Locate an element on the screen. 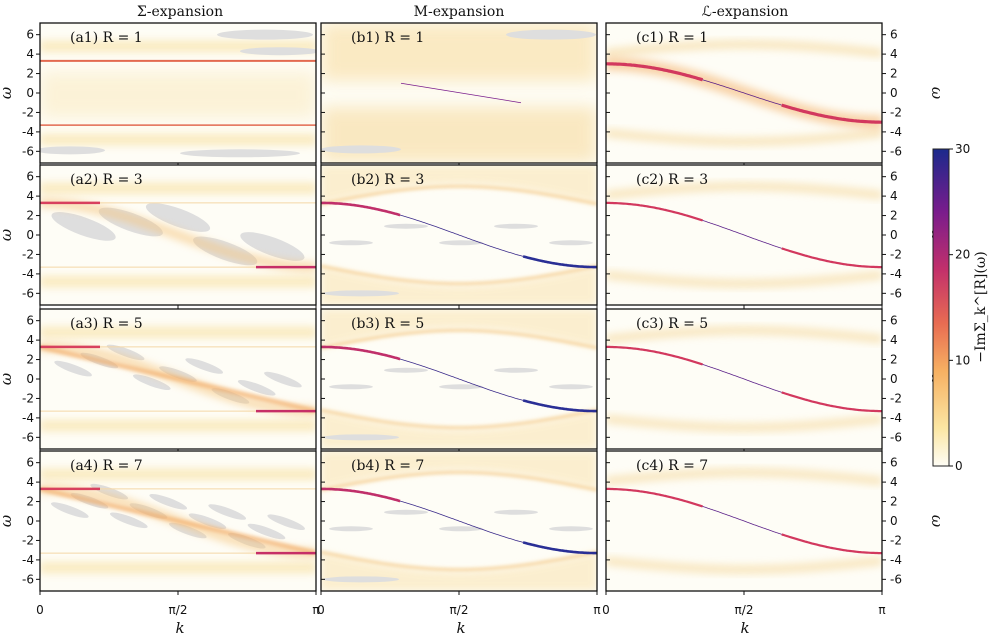 This screenshot has height=638, width=996. colorbar-gradient is located at coordinates (941, 307).